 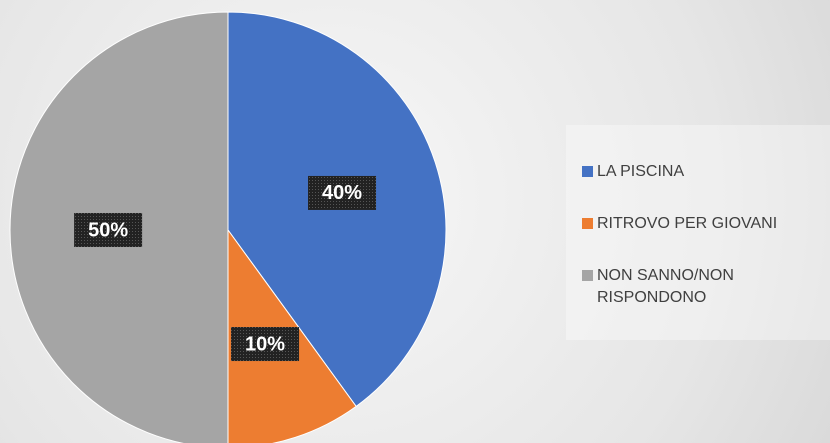 What do you see at coordinates (697, 172) in the screenshot?
I see `legend-item: LA PISCINA` at bounding box center [697, 172].